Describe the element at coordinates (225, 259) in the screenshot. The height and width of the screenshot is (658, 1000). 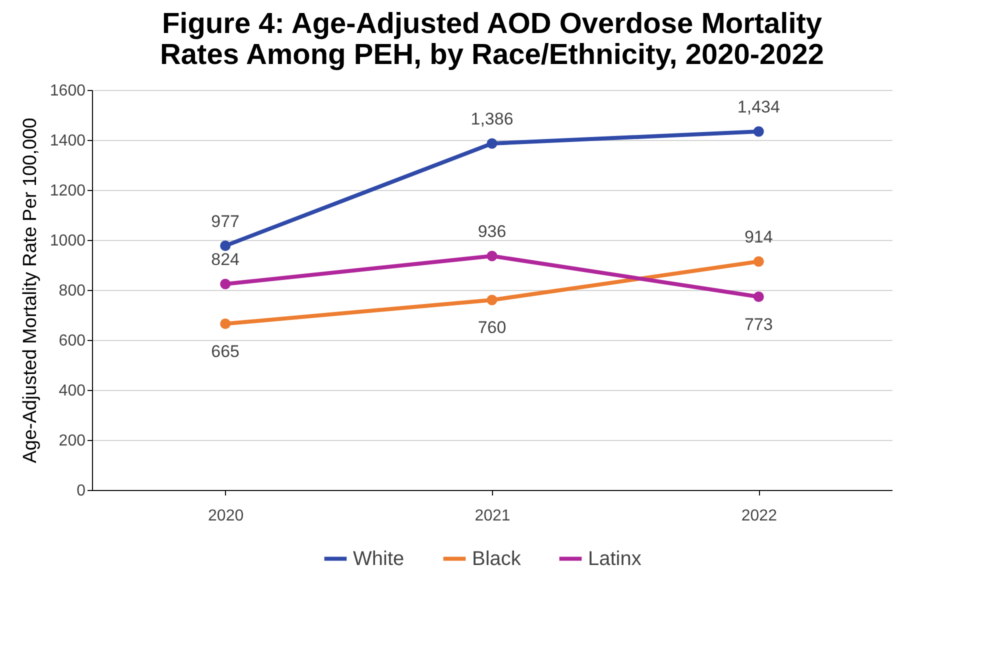
I see `data-label: 824` at that location.